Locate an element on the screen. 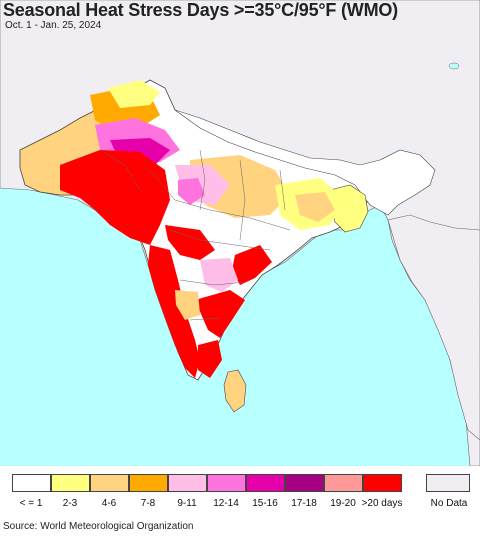  heat-patch-orange-east is located at coordinates (315, 207).